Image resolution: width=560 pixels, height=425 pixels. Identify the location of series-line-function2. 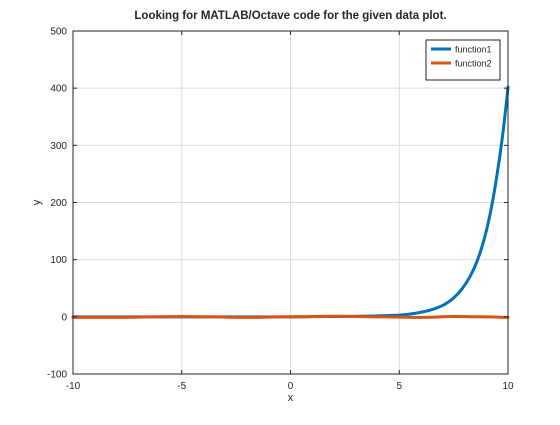
(290, 316).